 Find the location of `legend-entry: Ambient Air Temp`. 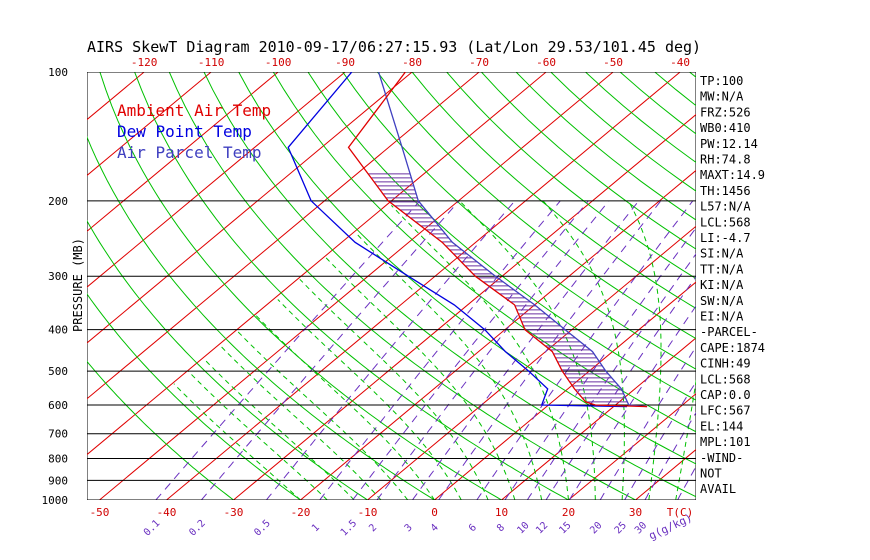

legend-entry: Ambient Air Temp is located at coordinates (194, 110).